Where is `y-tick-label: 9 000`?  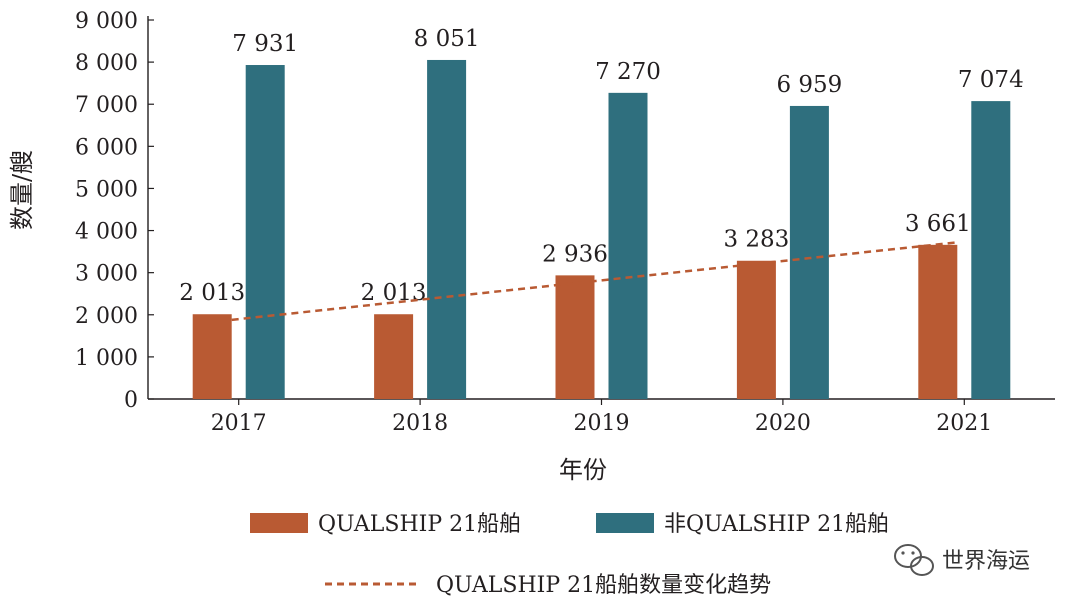
y-tick-label: 9 000 is located at coordinates (106, 21).